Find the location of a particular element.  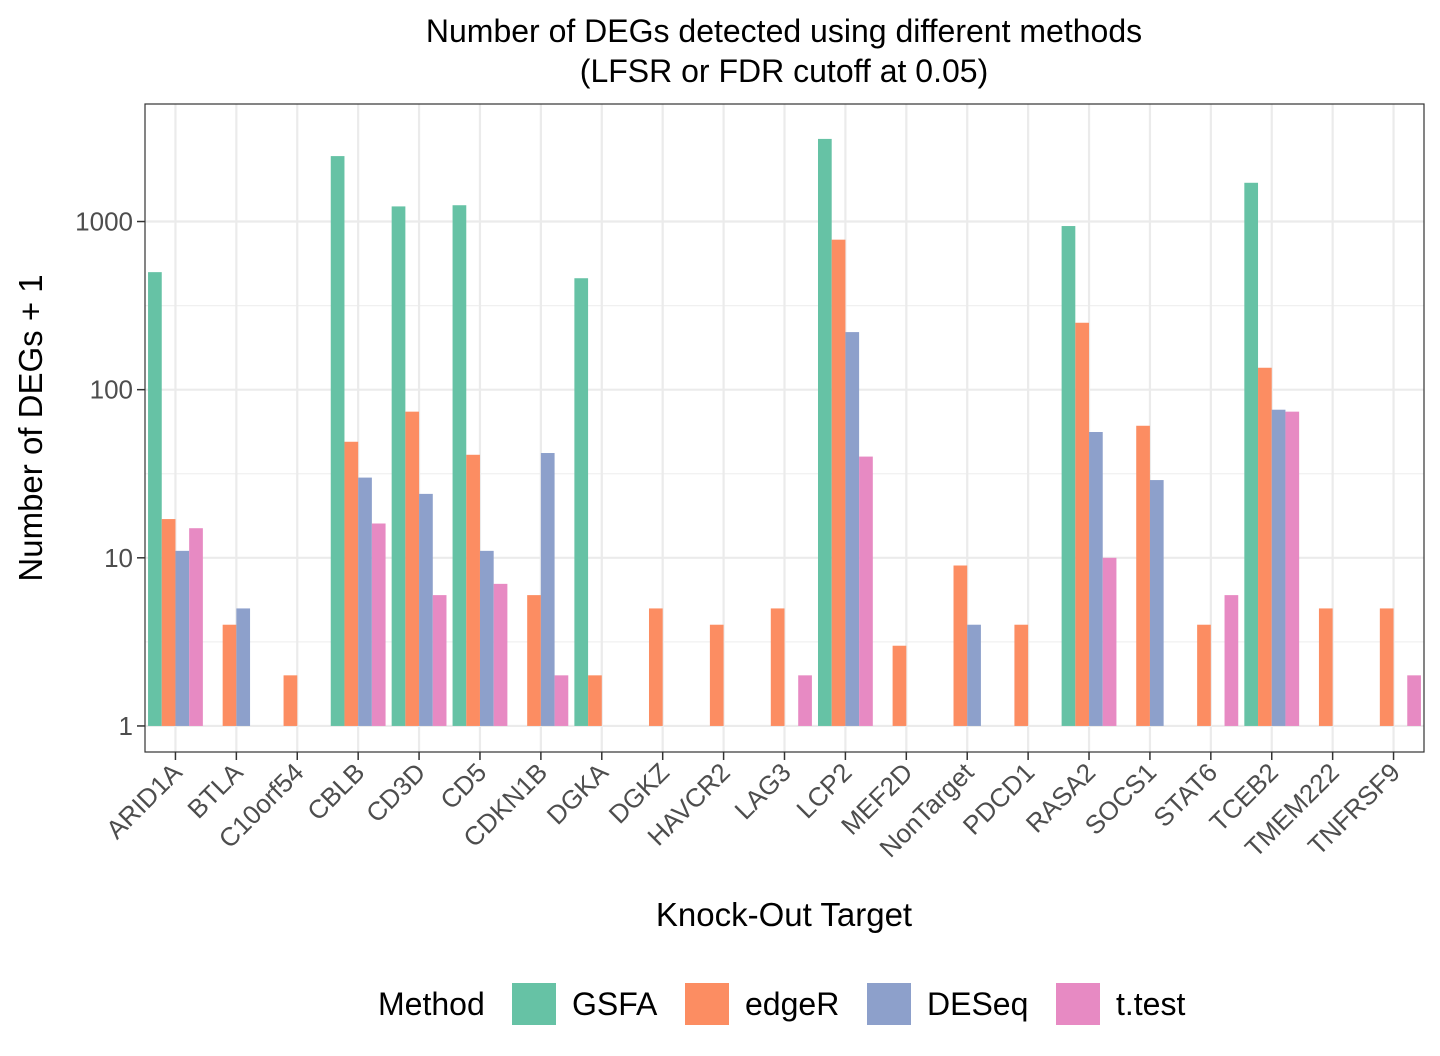

bar-edgeR-DGKZ is located at coordinates (655, 667).